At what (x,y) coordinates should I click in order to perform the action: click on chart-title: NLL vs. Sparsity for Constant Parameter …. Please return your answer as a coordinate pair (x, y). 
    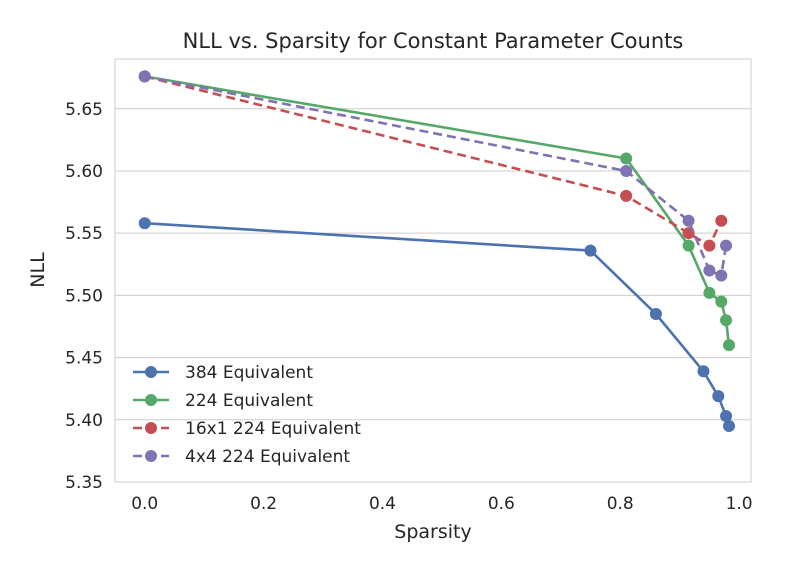
    Looking at the image, I should click on (433, 41).